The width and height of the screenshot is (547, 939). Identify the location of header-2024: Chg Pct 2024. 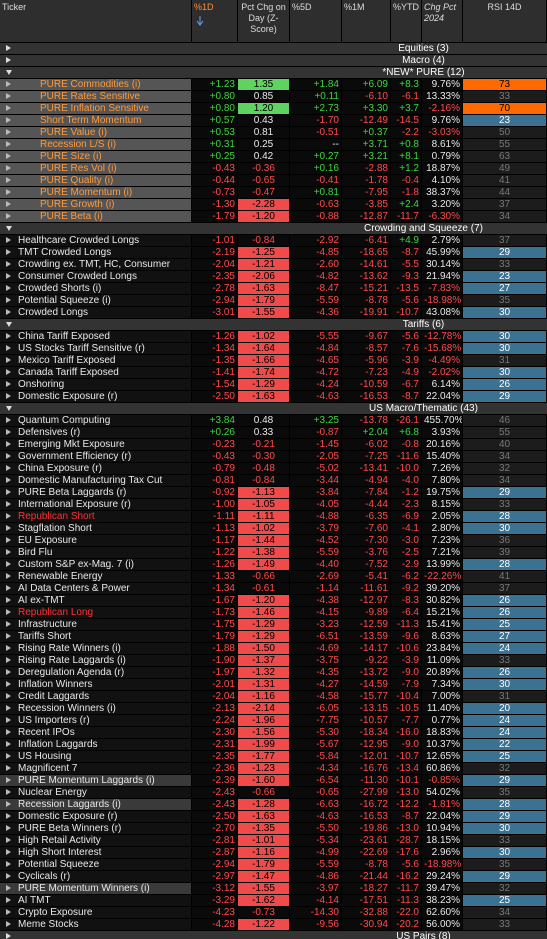
(442, 21).